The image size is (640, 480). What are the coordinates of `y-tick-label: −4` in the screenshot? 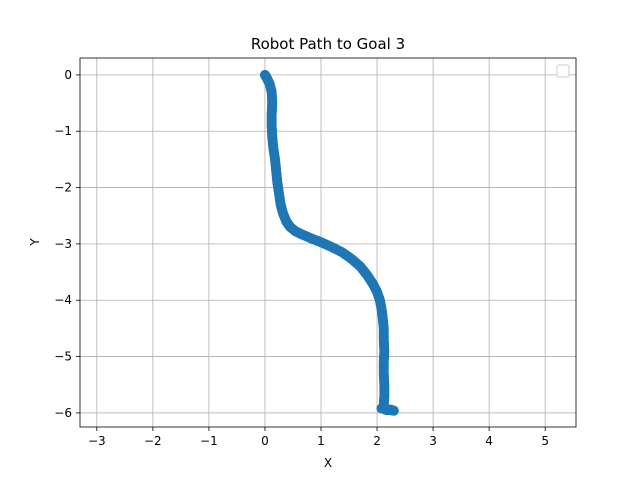 It's located at (63, 300).